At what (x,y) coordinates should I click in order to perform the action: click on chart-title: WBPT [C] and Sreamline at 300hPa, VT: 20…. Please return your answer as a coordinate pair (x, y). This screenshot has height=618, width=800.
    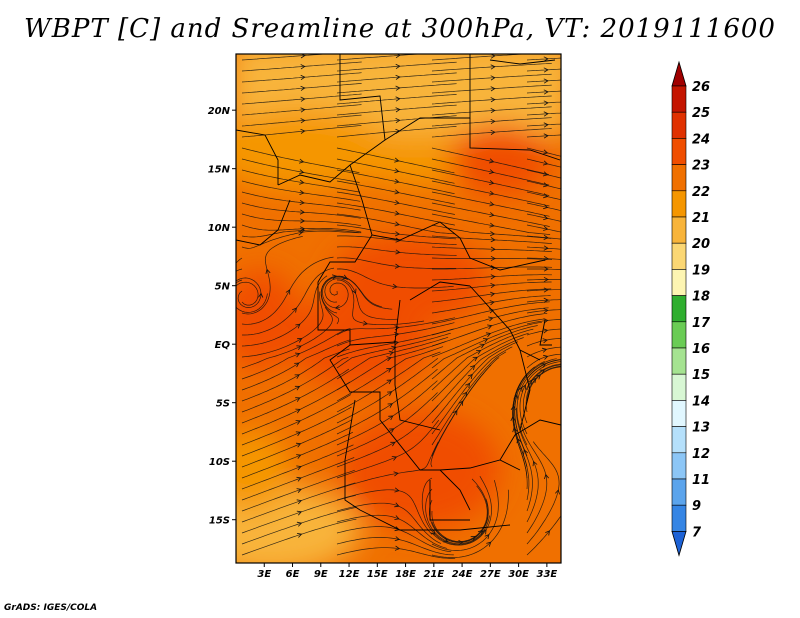
    Looking at the image, I should click on (400, 29).